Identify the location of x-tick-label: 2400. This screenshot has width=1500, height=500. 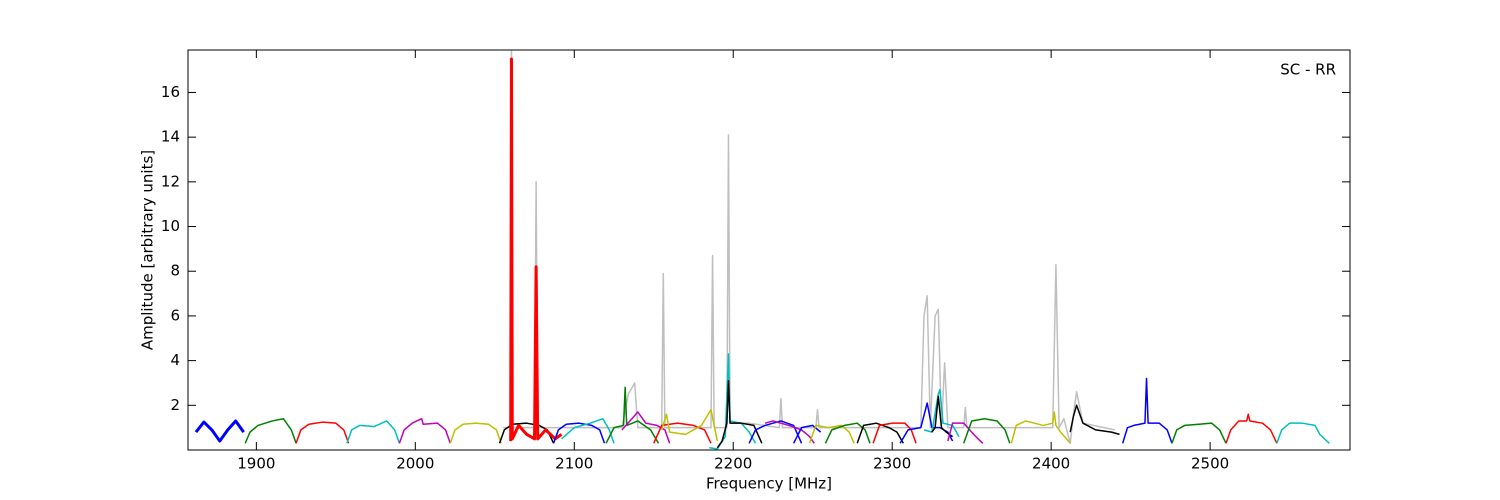
(1051, 464).